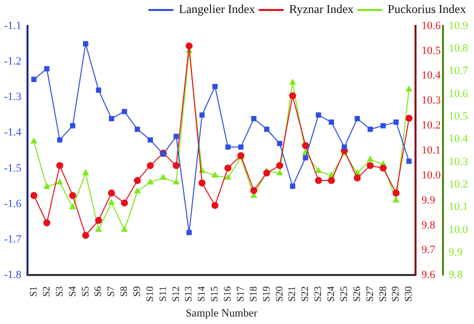 The height and width of the screenshot is (324, 474). I want to click on y3-tick-label: 9.8, so click(455, 275).